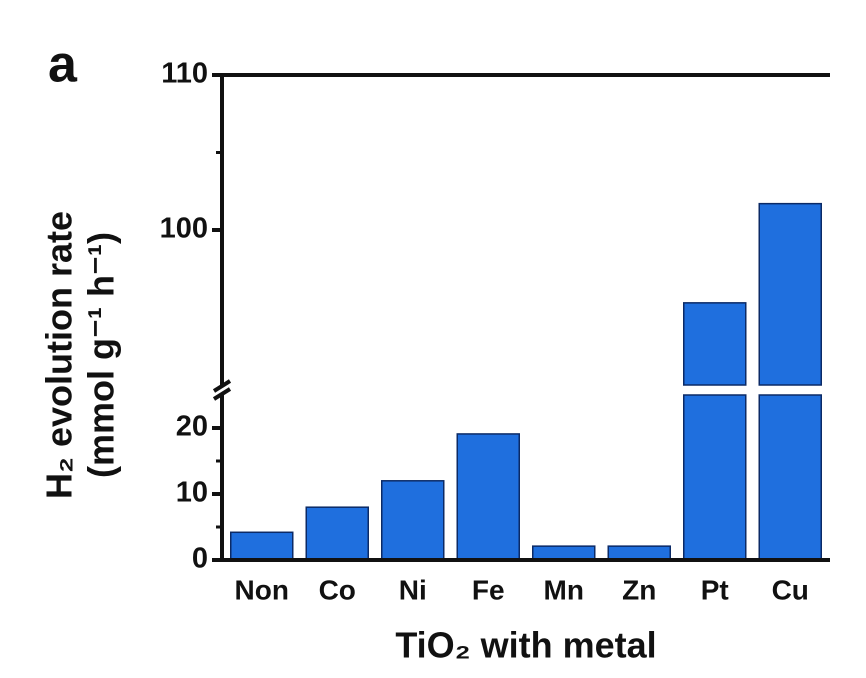  I want to click on x-axis-label: TiO₂ with metal, so click(525, 645).